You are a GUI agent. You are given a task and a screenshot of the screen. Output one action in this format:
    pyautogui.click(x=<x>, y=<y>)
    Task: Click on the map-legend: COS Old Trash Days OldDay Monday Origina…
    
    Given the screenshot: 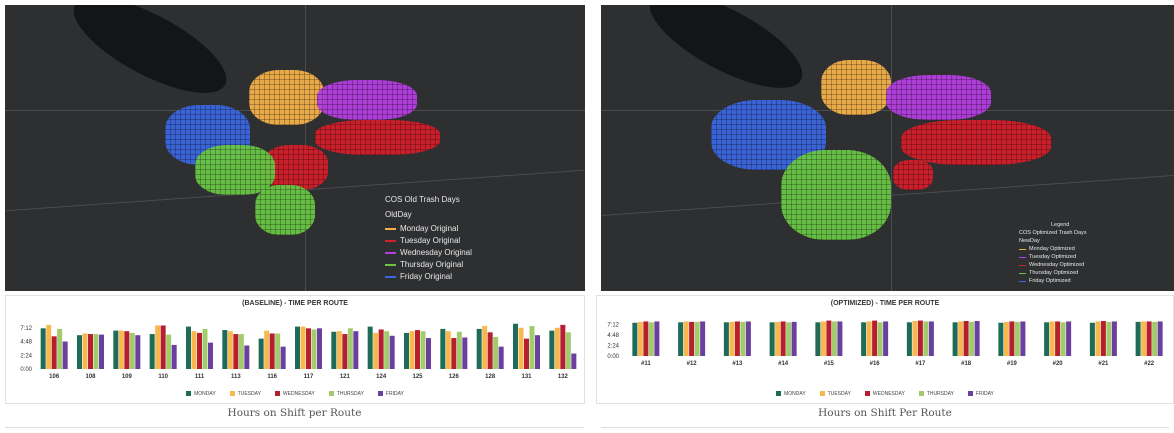 What is the action you would take?
    pyautogui.click(x=428, y=239)
    